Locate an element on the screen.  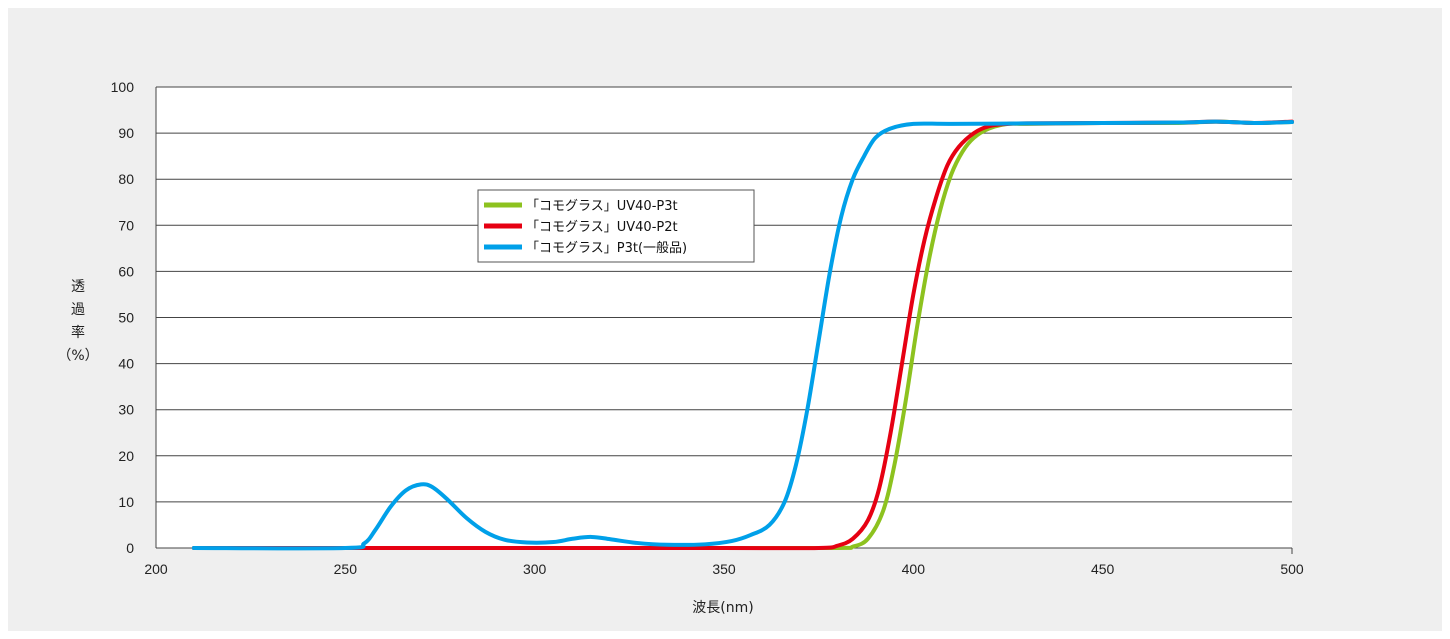
x-tick-label: 350 is located at coordinates (724, 569).